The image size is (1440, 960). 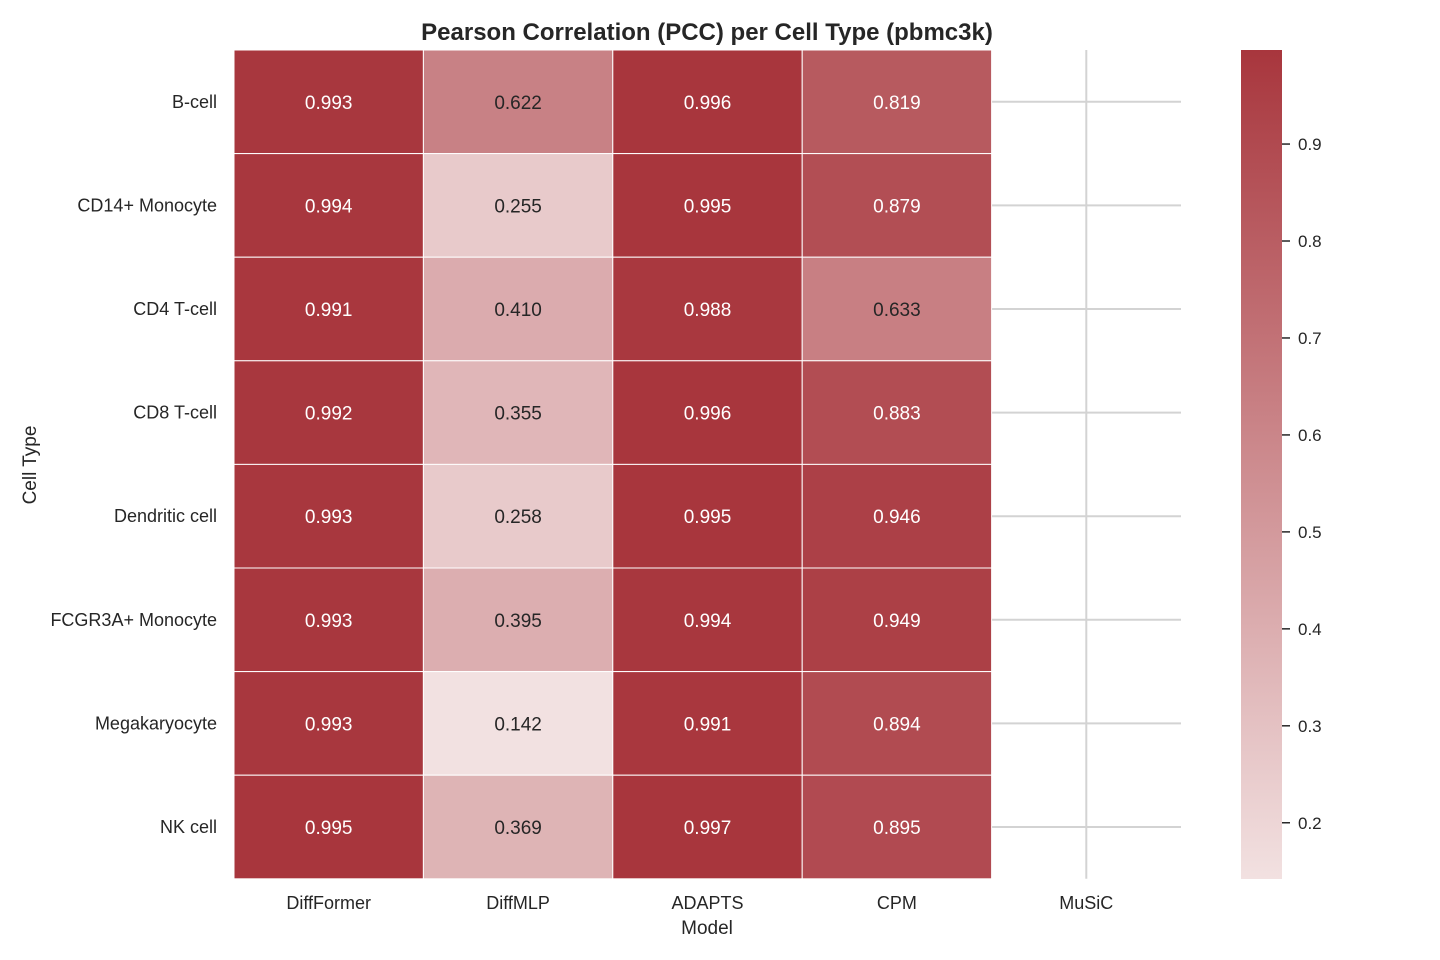 What do you see at coordinates (147, 205) in the screenshot?
I see `y-tick-label: CD14+ Monocyte` at bounding box center [147, 205].